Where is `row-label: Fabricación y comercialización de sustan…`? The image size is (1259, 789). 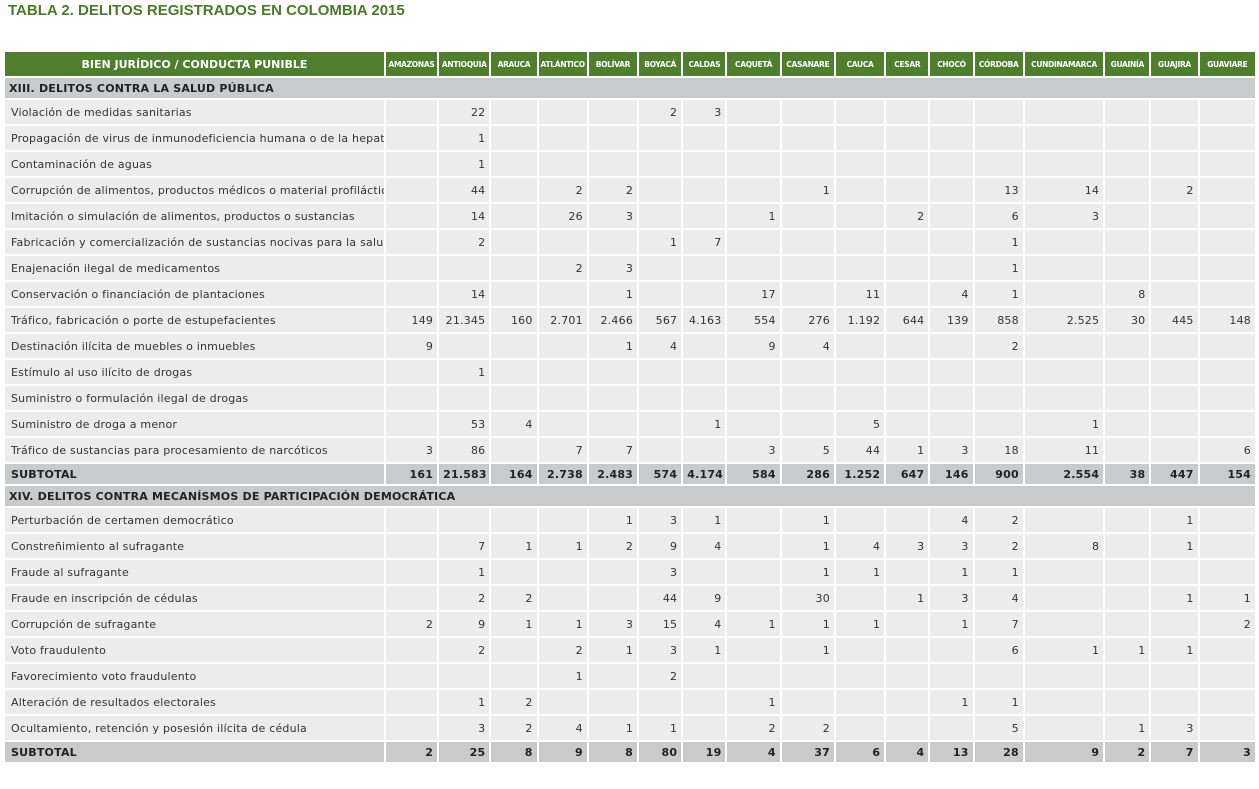 row-label: Fabricación y comercialización de sustan… is located at coordinates (194, 242).